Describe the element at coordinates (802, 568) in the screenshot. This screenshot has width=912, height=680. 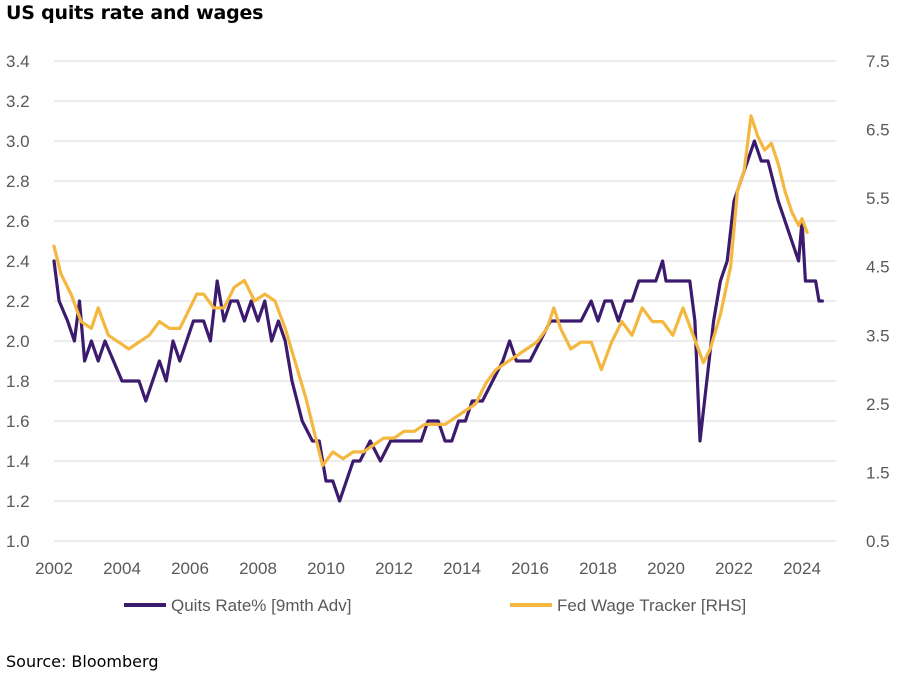
I see `x-tick-label: 2024` at that location.